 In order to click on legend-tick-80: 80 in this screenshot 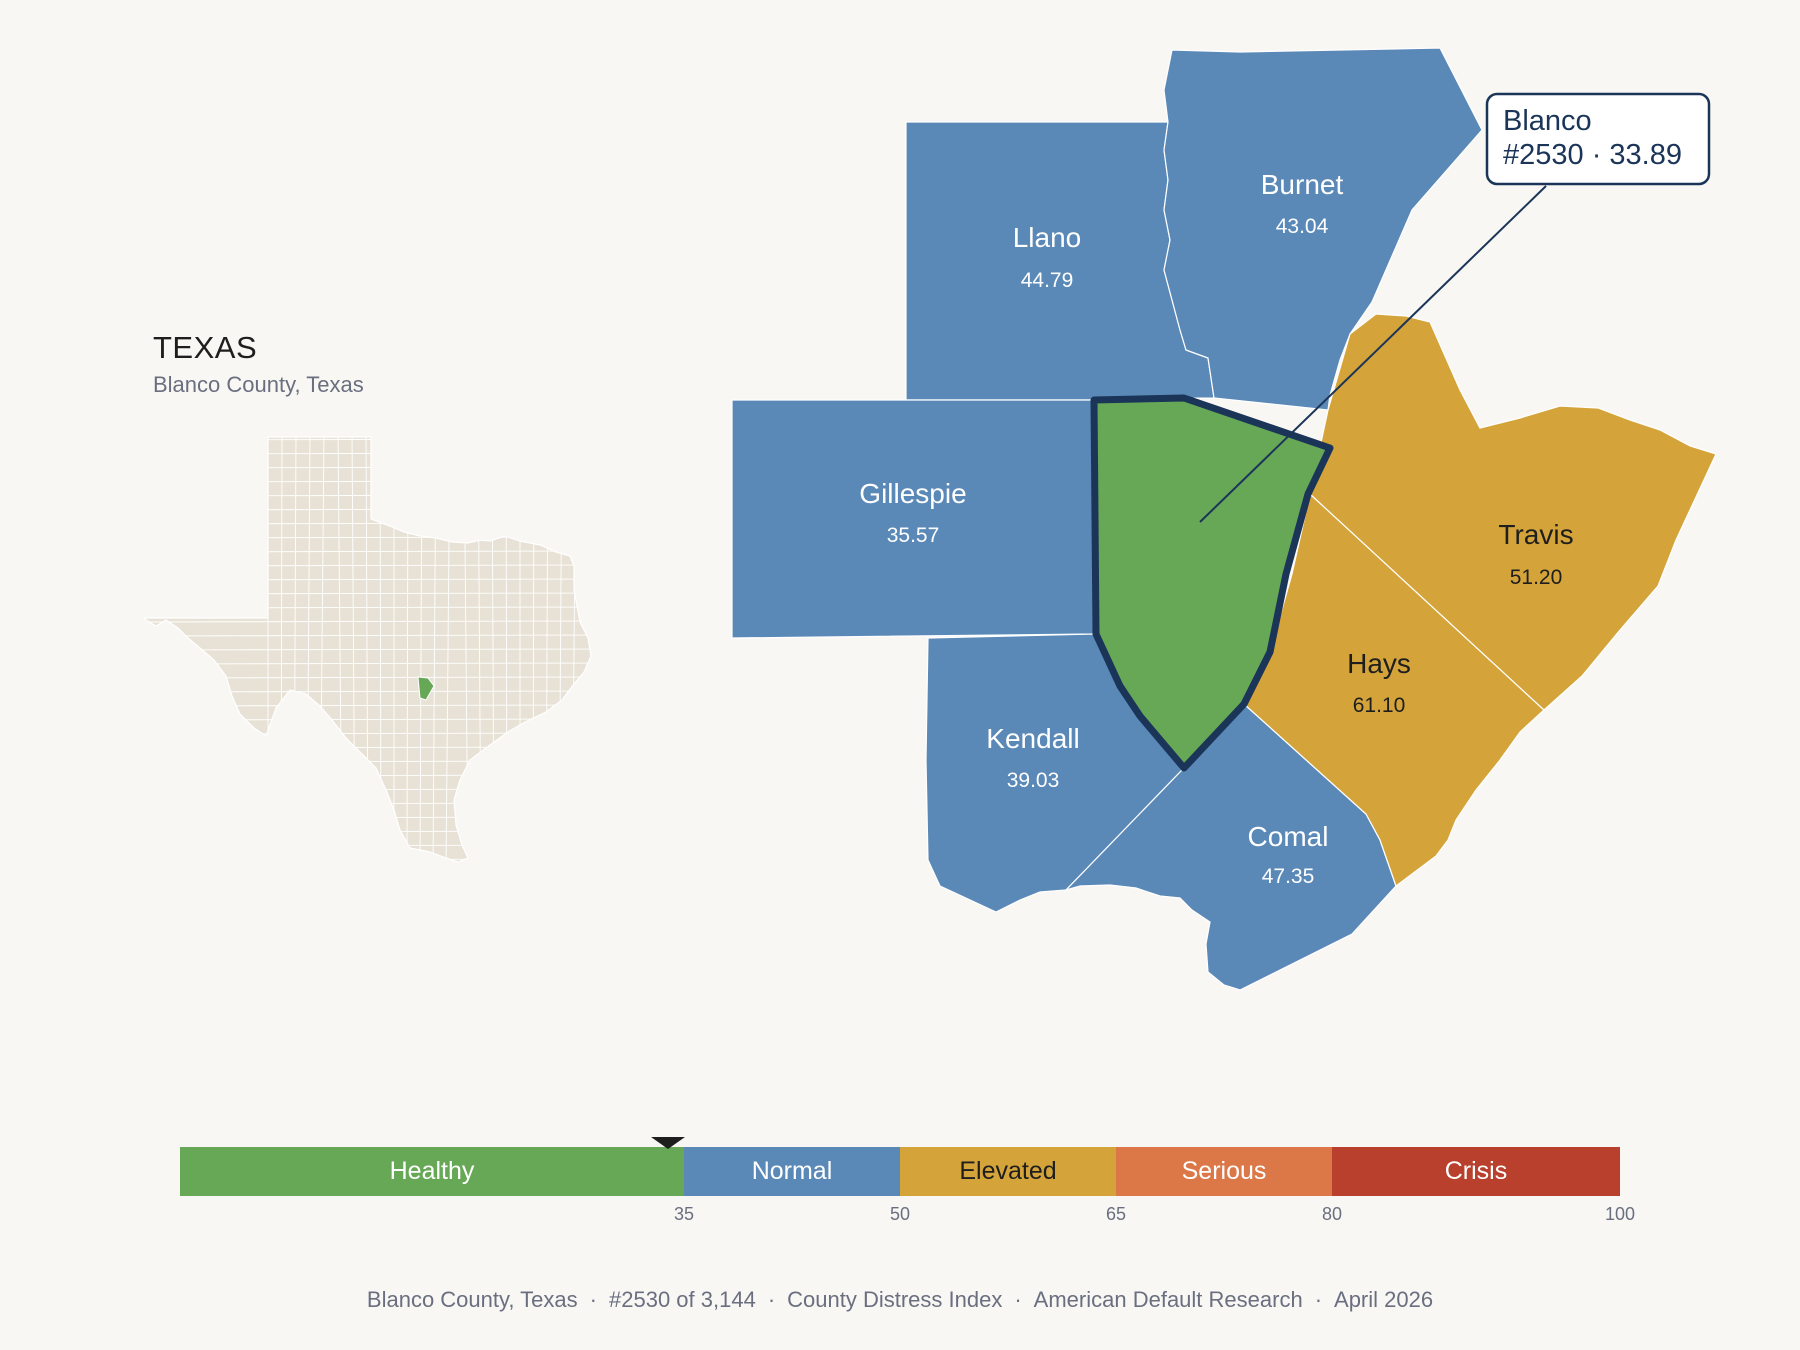, I will do `click(1332, 1214)`.